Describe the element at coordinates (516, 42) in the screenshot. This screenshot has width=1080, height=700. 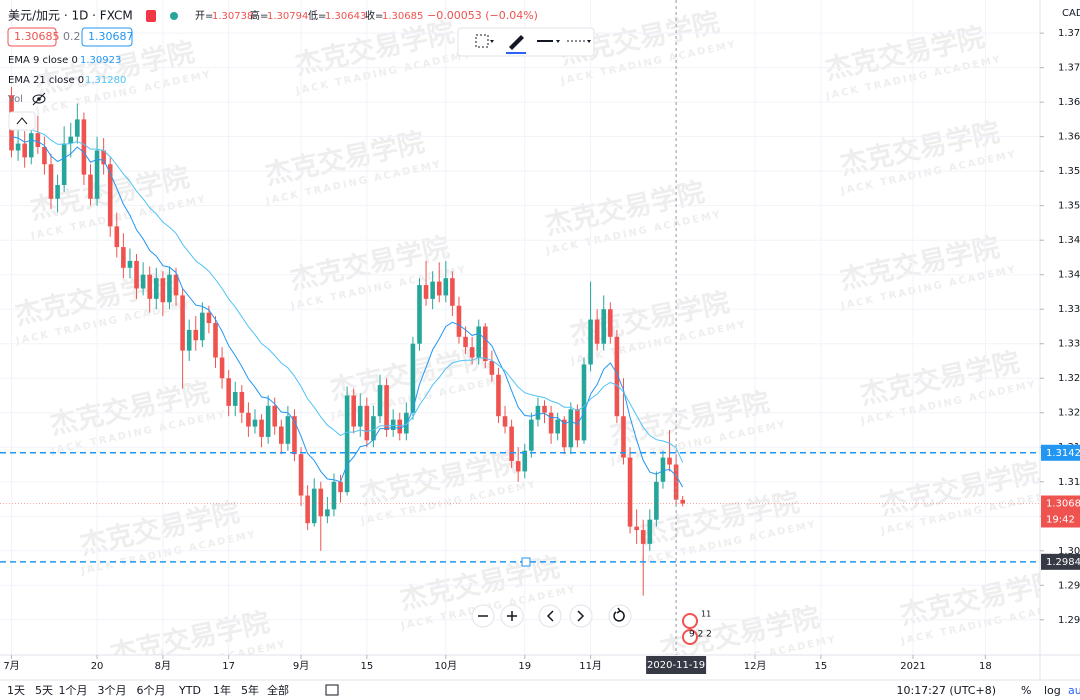
I see `pencil-tool` at that location.